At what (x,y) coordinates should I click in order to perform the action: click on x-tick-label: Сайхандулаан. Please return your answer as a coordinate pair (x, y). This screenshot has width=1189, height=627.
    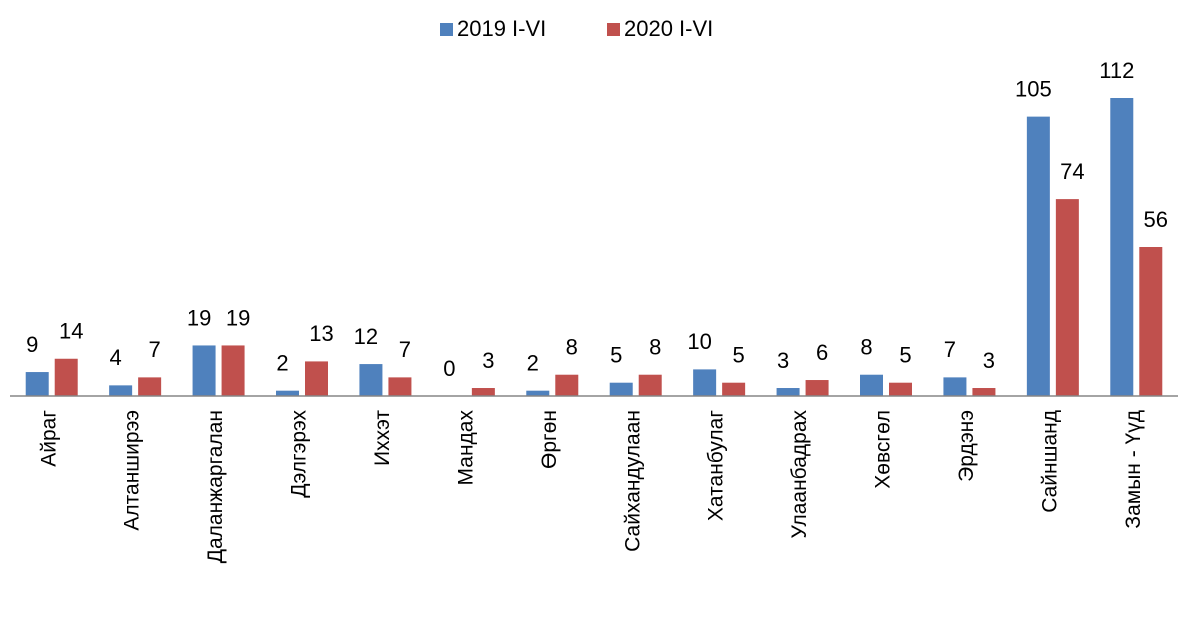
    Looking at the image, I should click on (632, 481).